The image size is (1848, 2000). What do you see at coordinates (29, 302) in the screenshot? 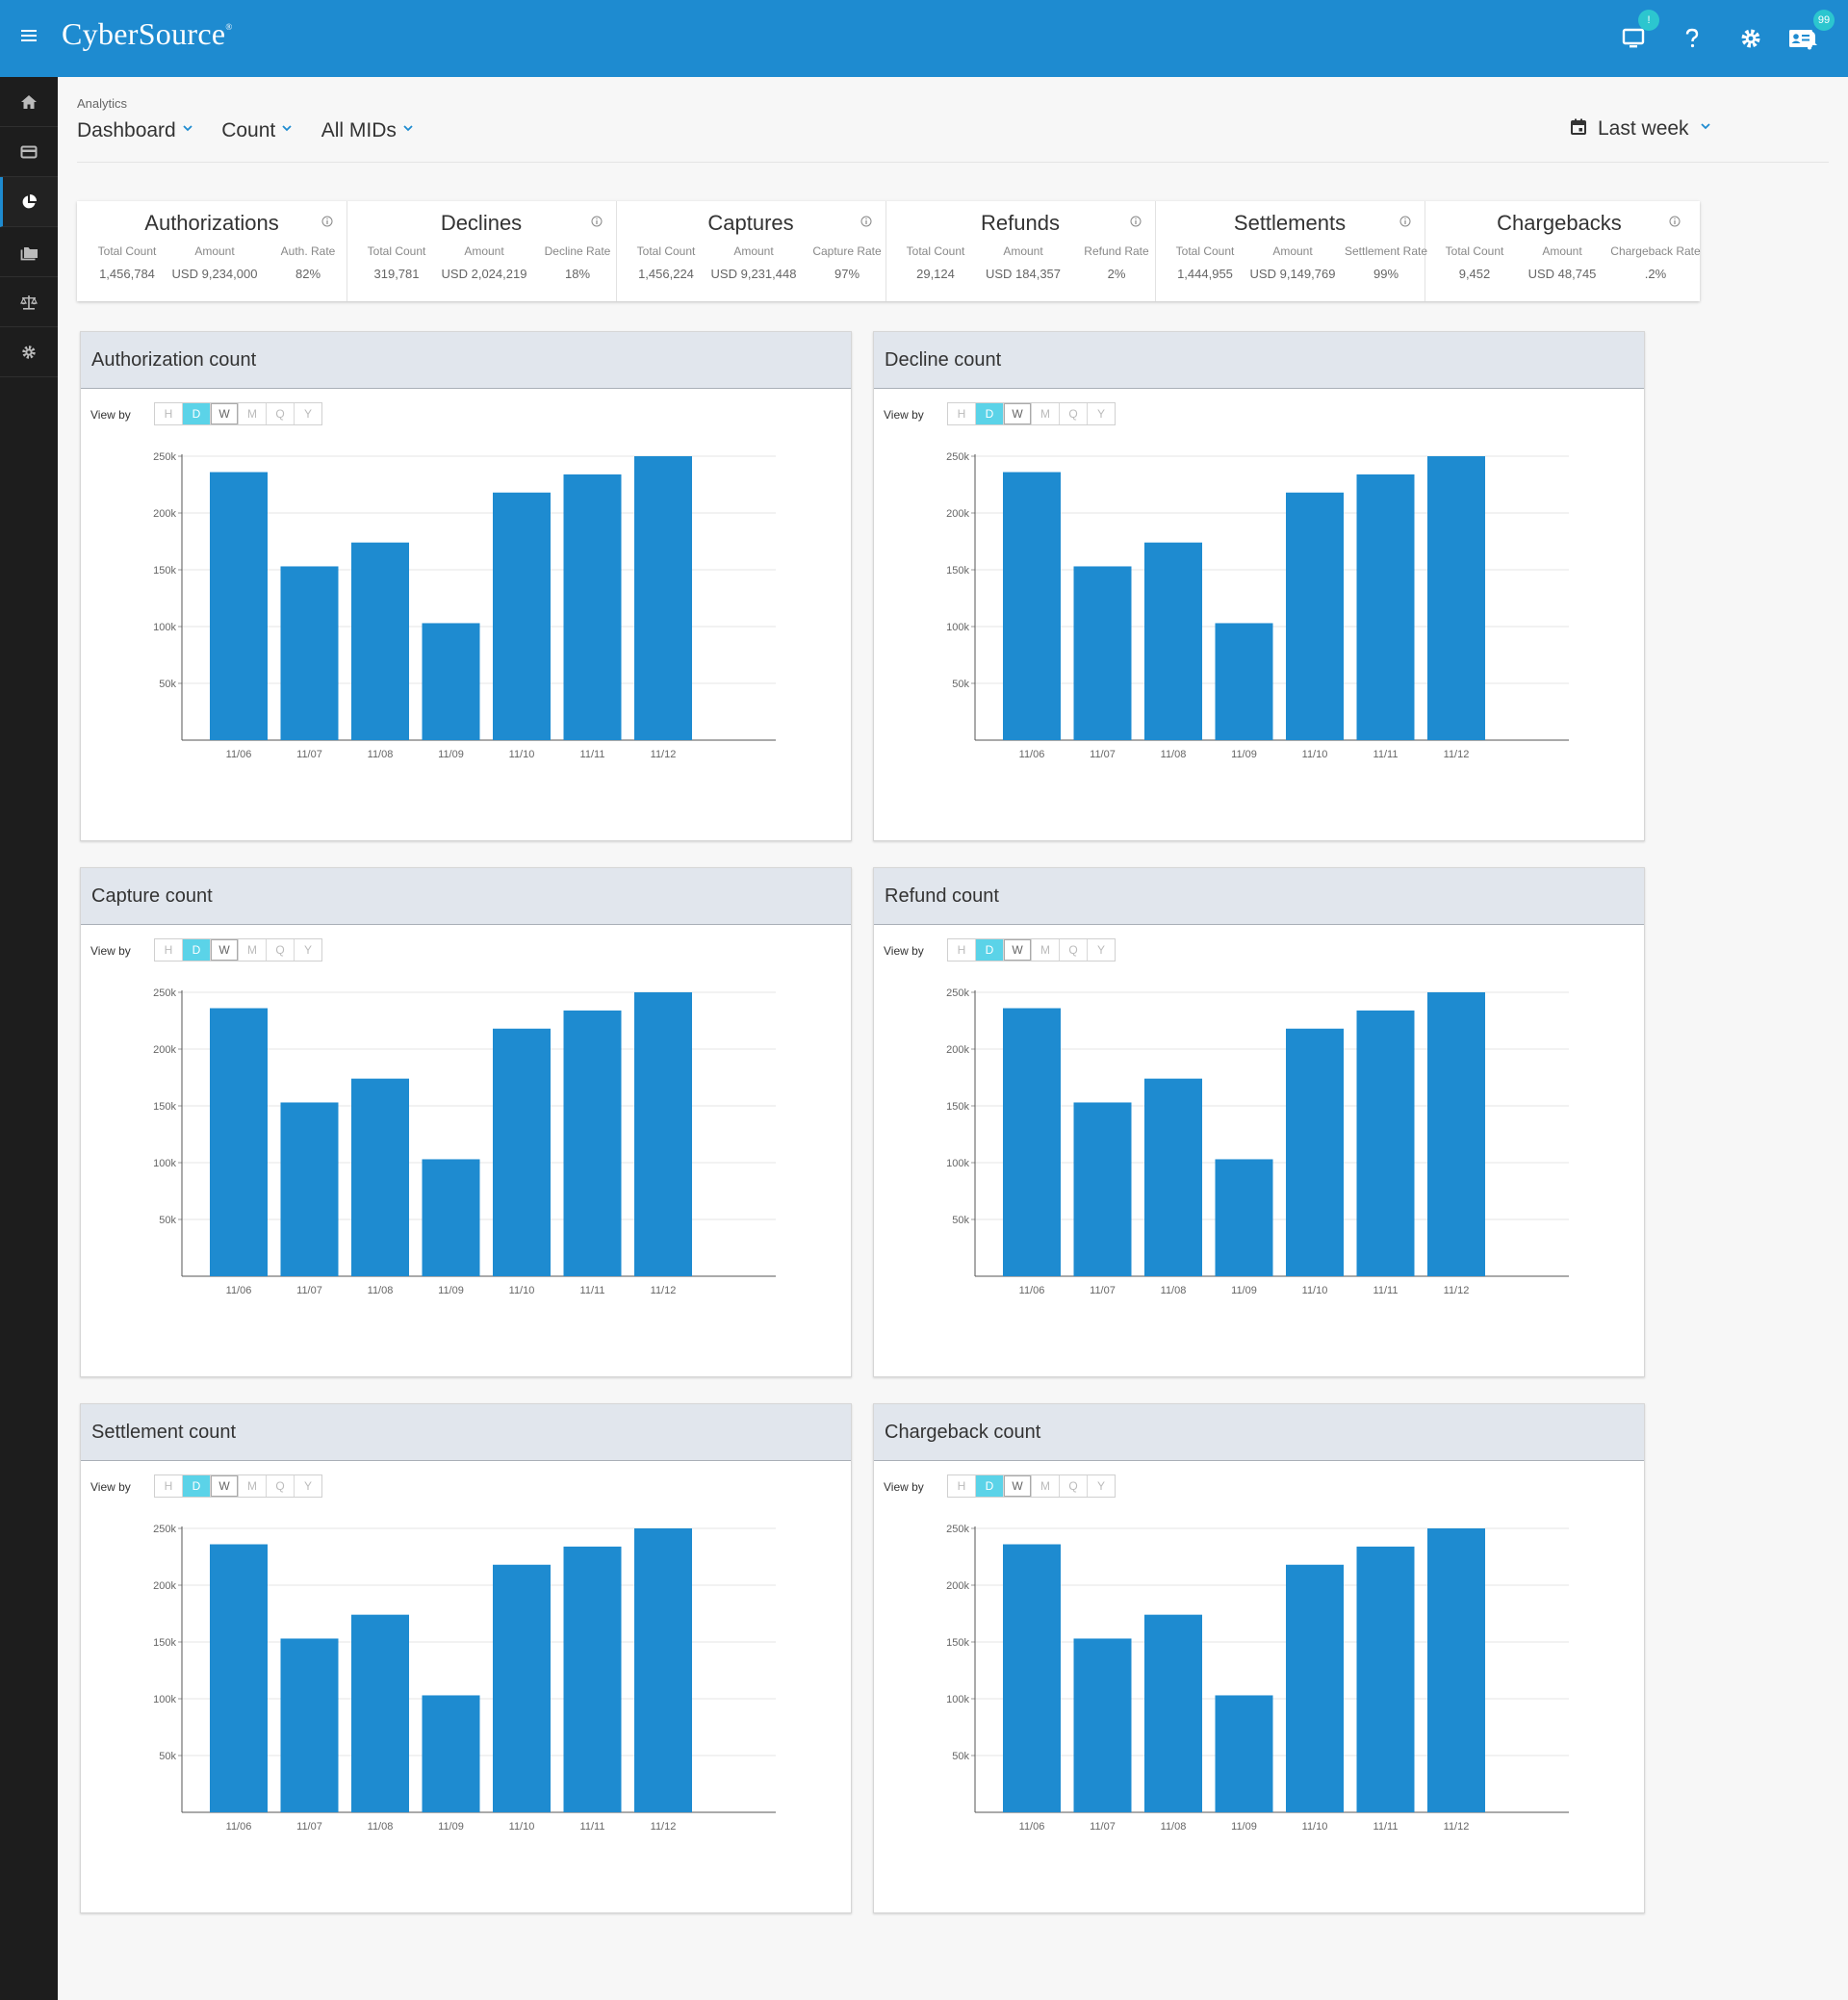
I see `sidebar-item-decision-manager` at bounding box center [29, 302].